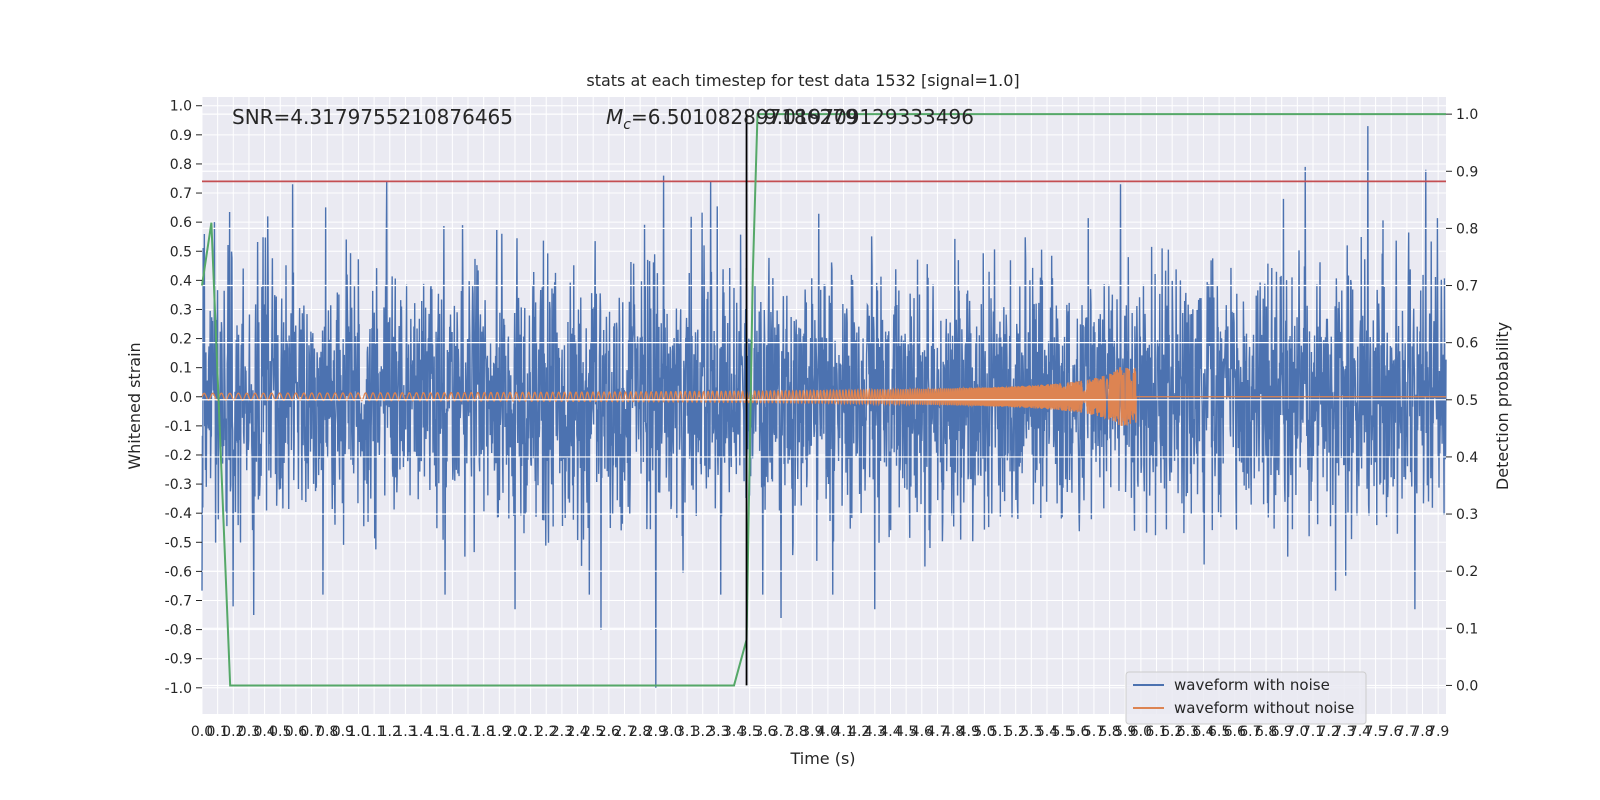 This screenshot has width=1600, height=800. What do you see at coordinates (1344, 732) in the screenshot?
I see `x-tick-label: 7.3` at bounding box center [1344, 732].